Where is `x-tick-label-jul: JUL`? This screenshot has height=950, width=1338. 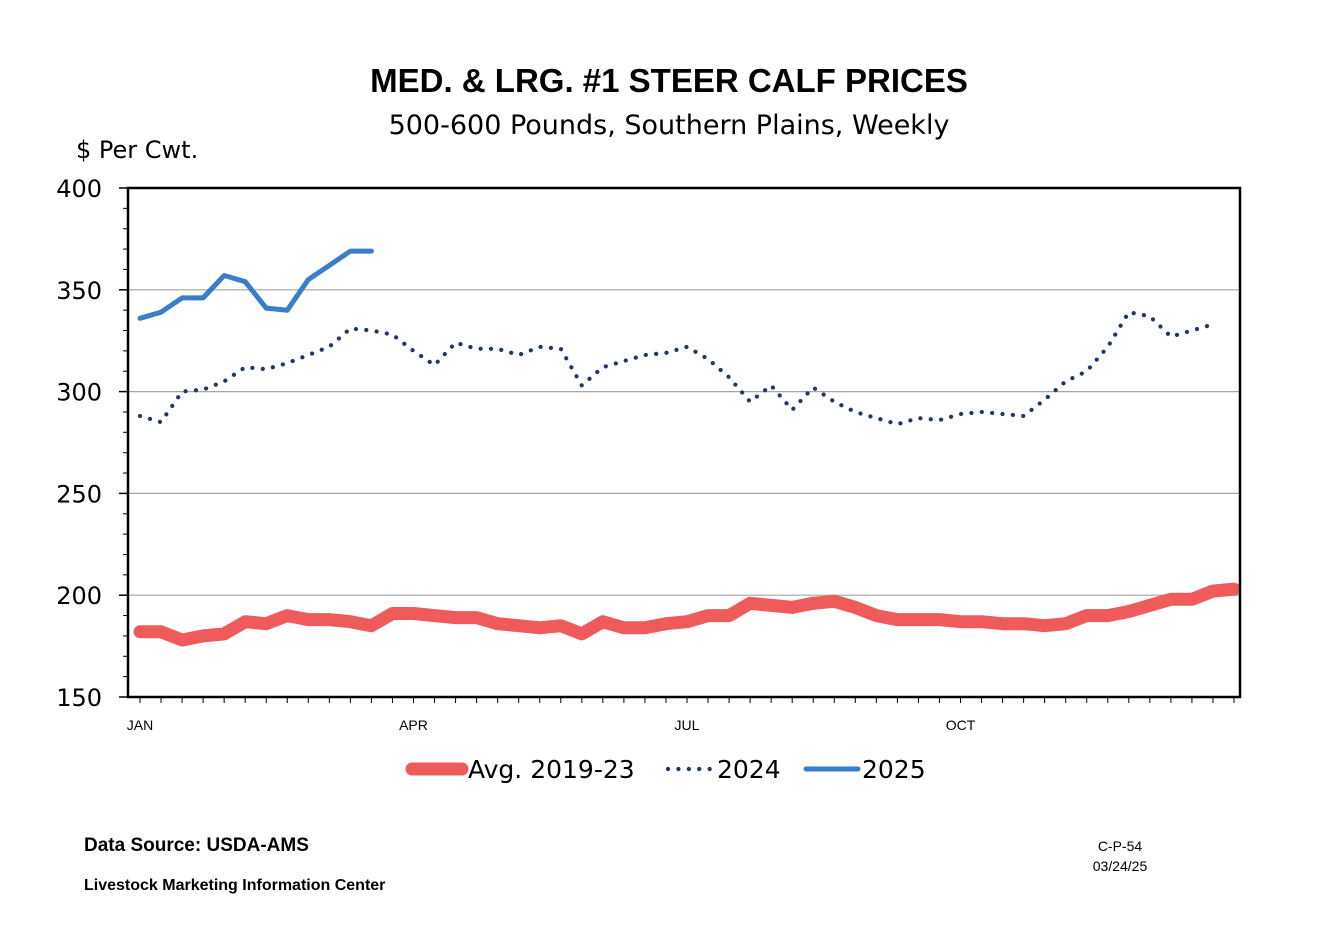 x-tick-label-jul: JUL is located at coordinates (687, 725).